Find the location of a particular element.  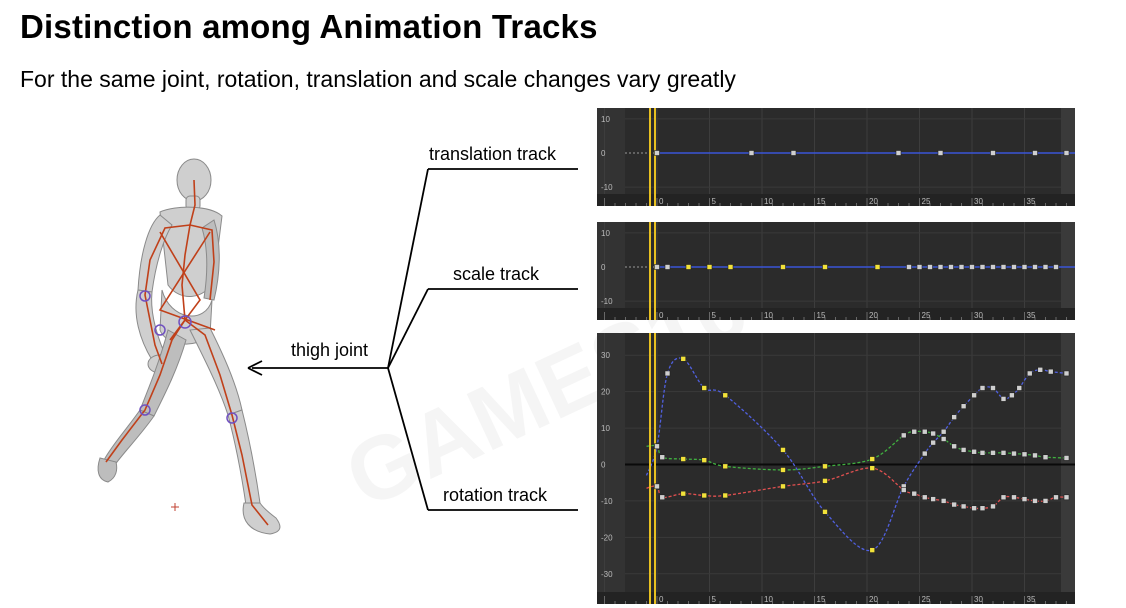

rotation-right-strip is located at coordinates (1068, 462).